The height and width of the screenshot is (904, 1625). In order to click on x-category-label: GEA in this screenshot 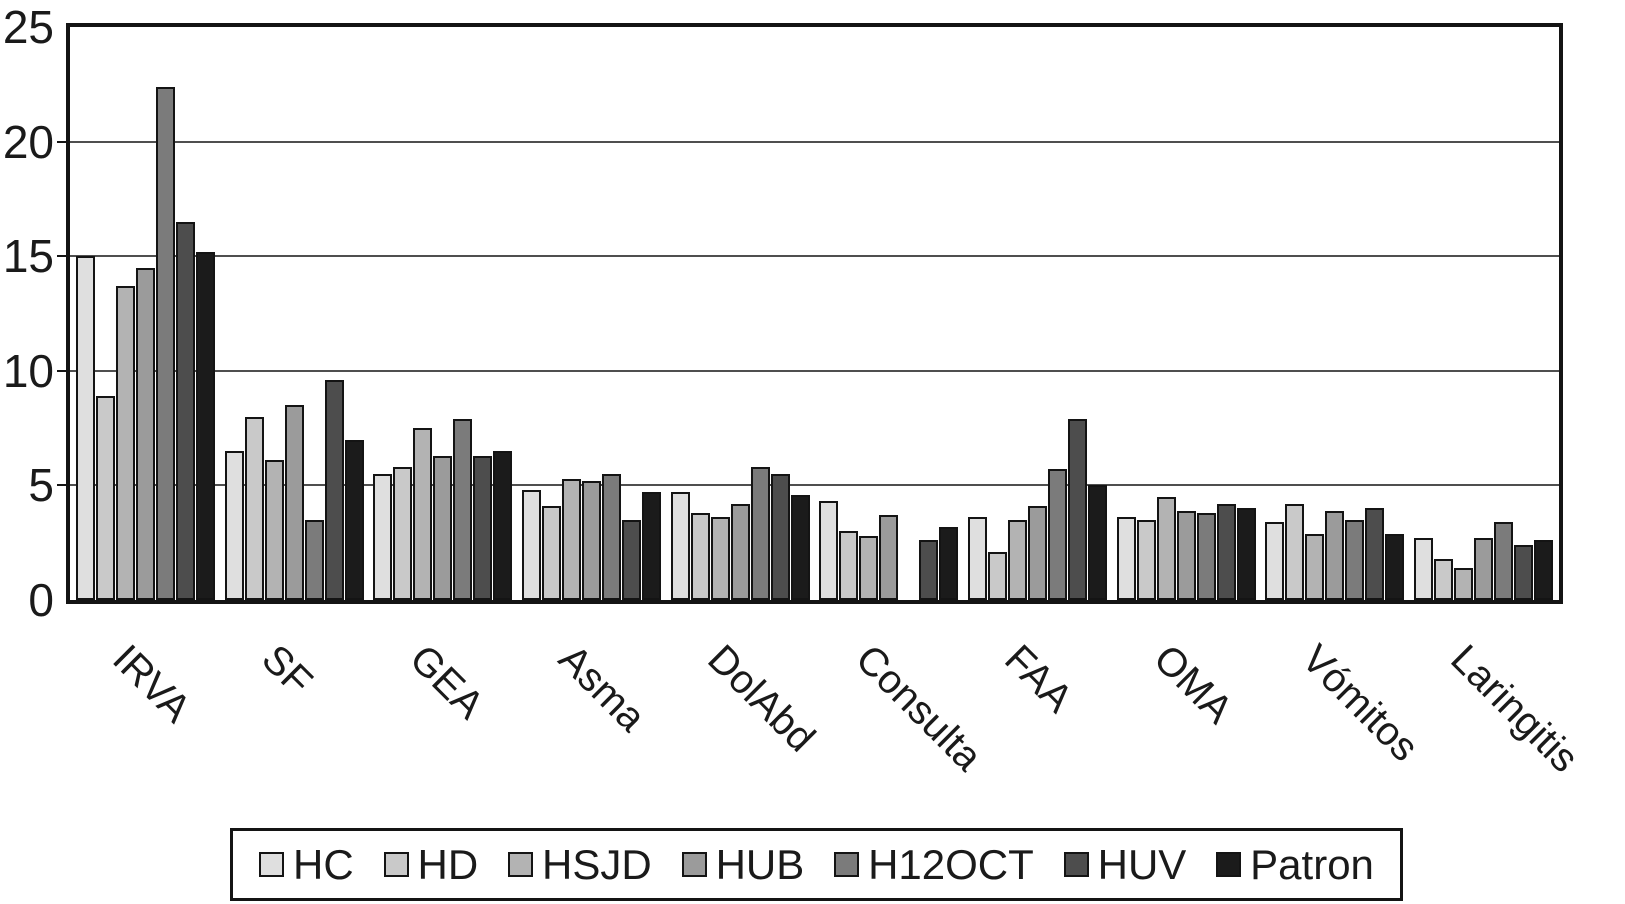, I will do `click(446, 682)`.